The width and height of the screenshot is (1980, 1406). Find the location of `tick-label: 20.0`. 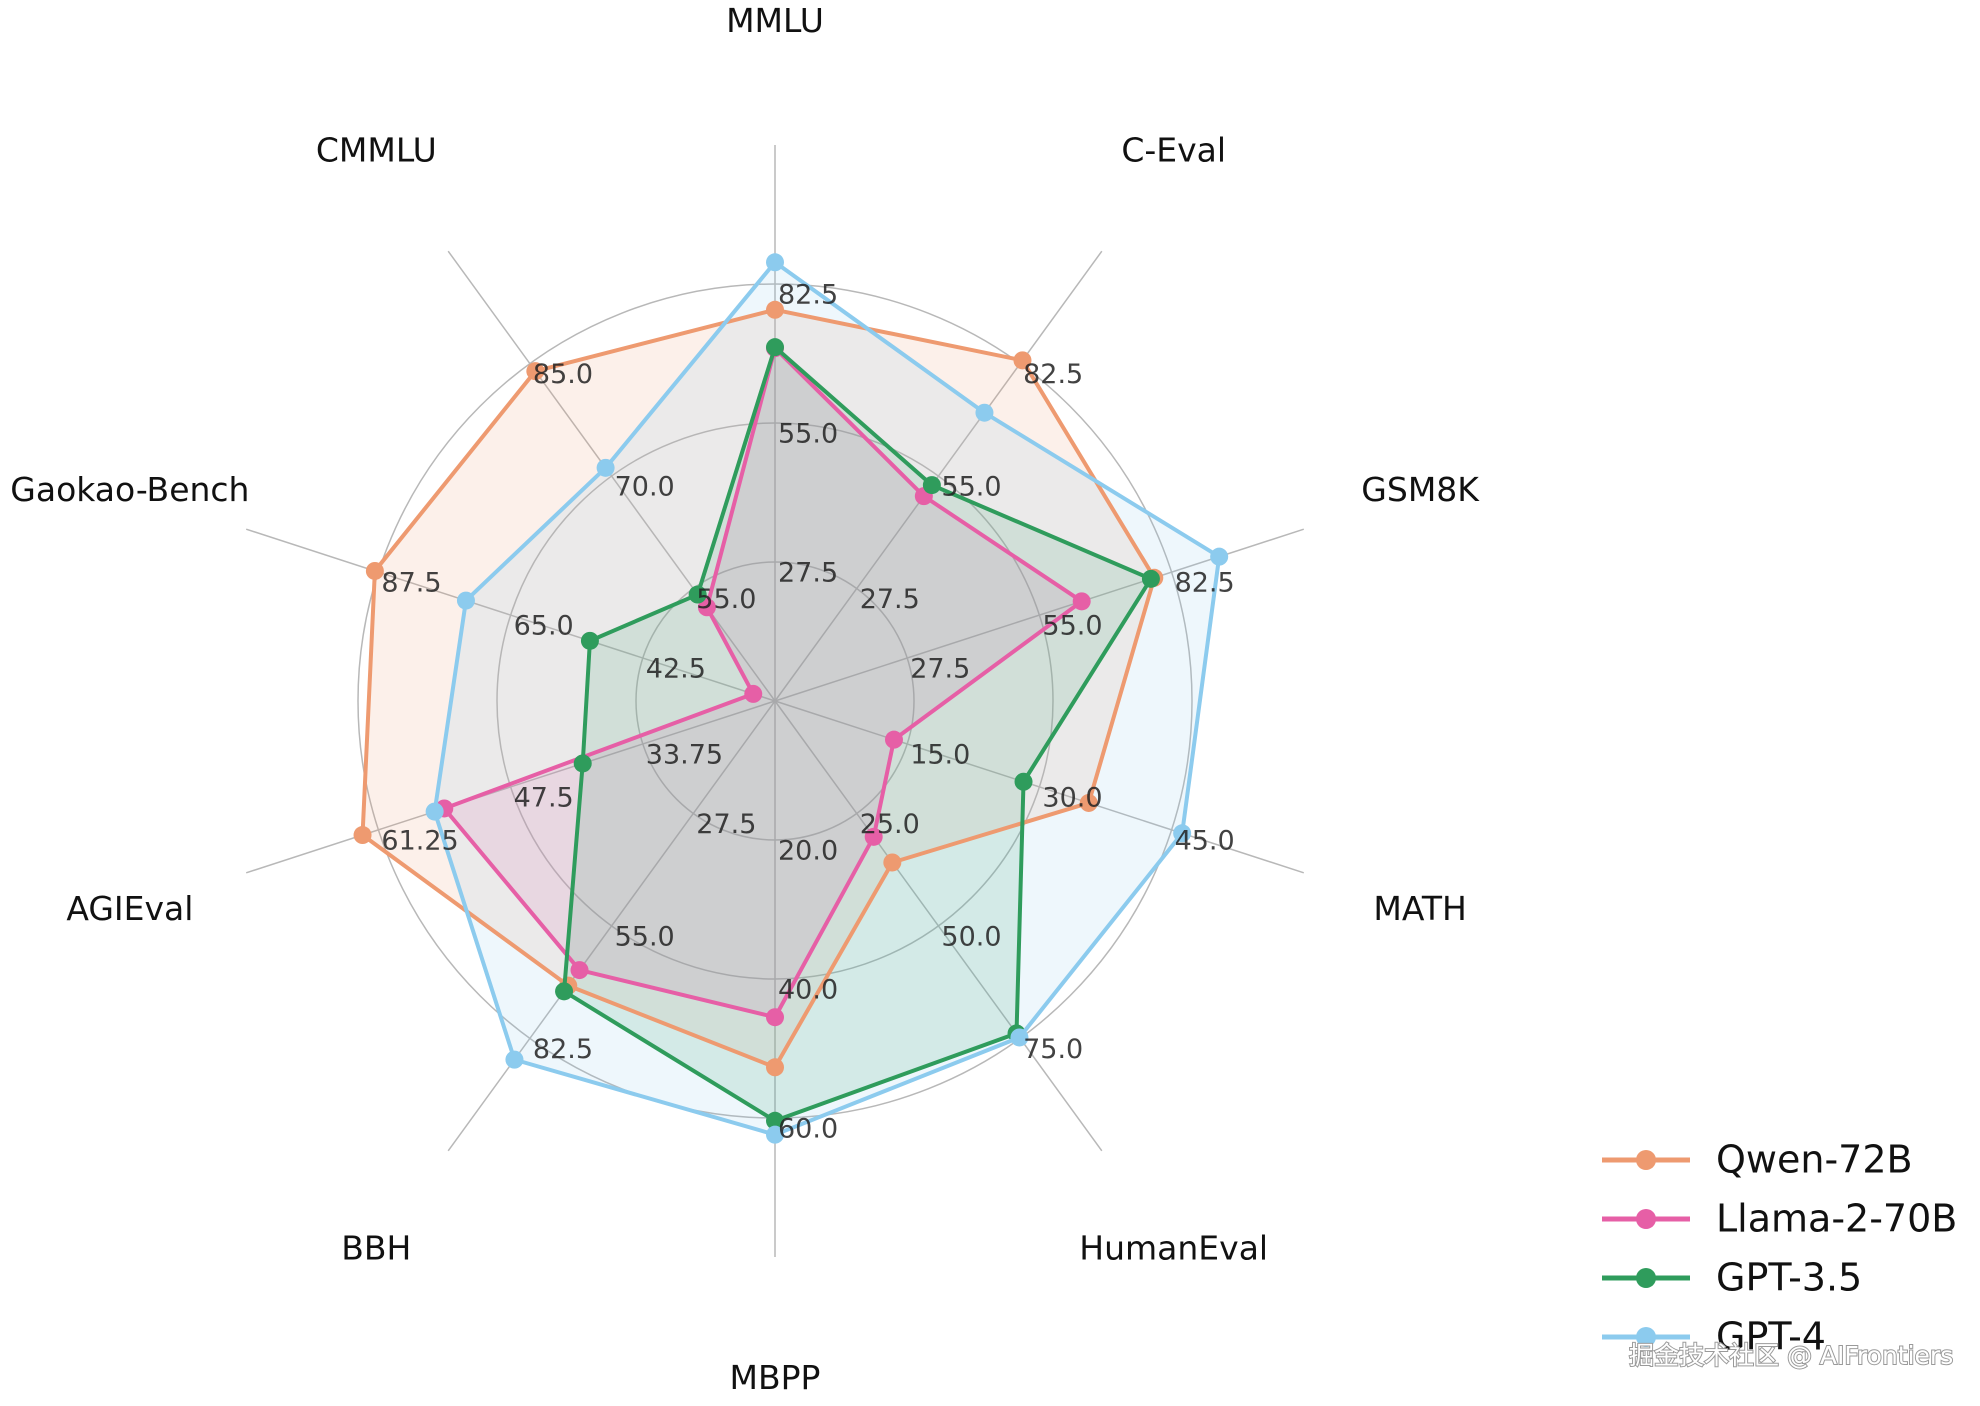

tick-label: 20.0 is located at coordinates (808, 851).